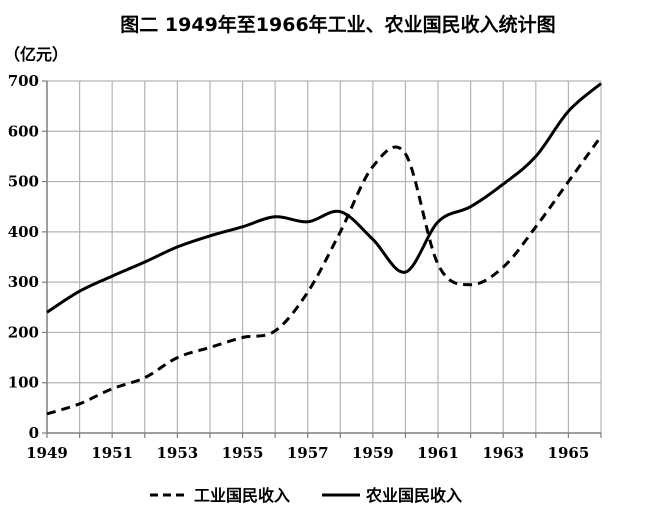 This screenshot has height=518, width=649. I want to click on x-tick-label: 1951, so click(112, 453).